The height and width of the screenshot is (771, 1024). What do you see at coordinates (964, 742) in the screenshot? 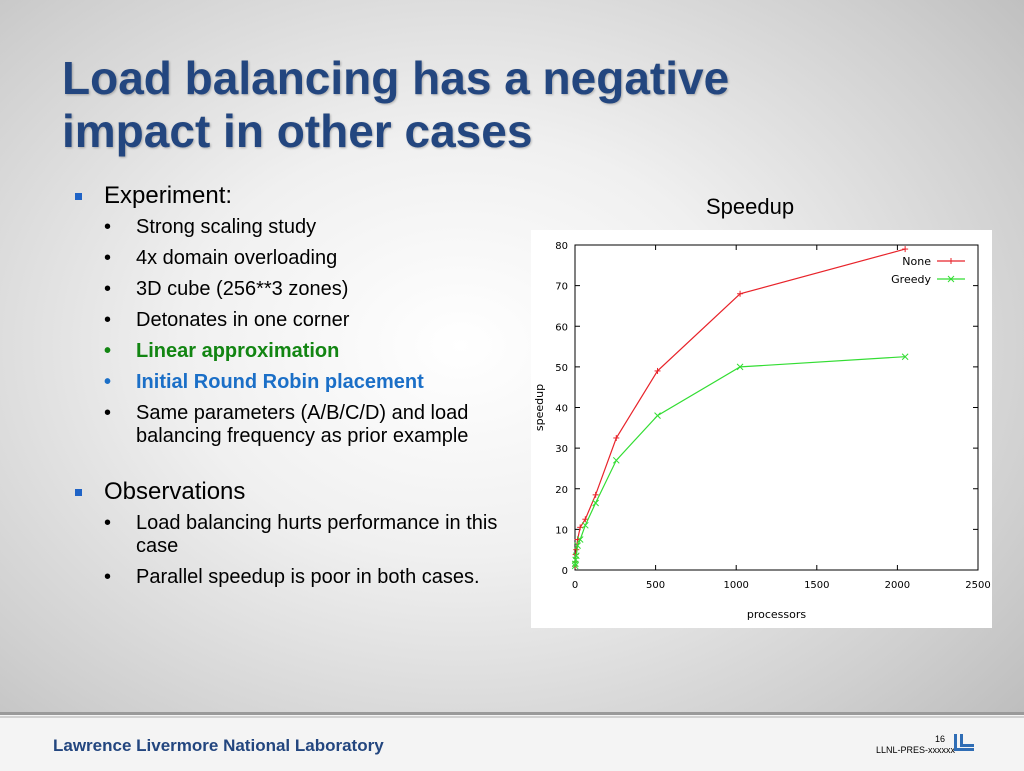
I see `llnl-logo-icon` at bounding box center [964, 742].